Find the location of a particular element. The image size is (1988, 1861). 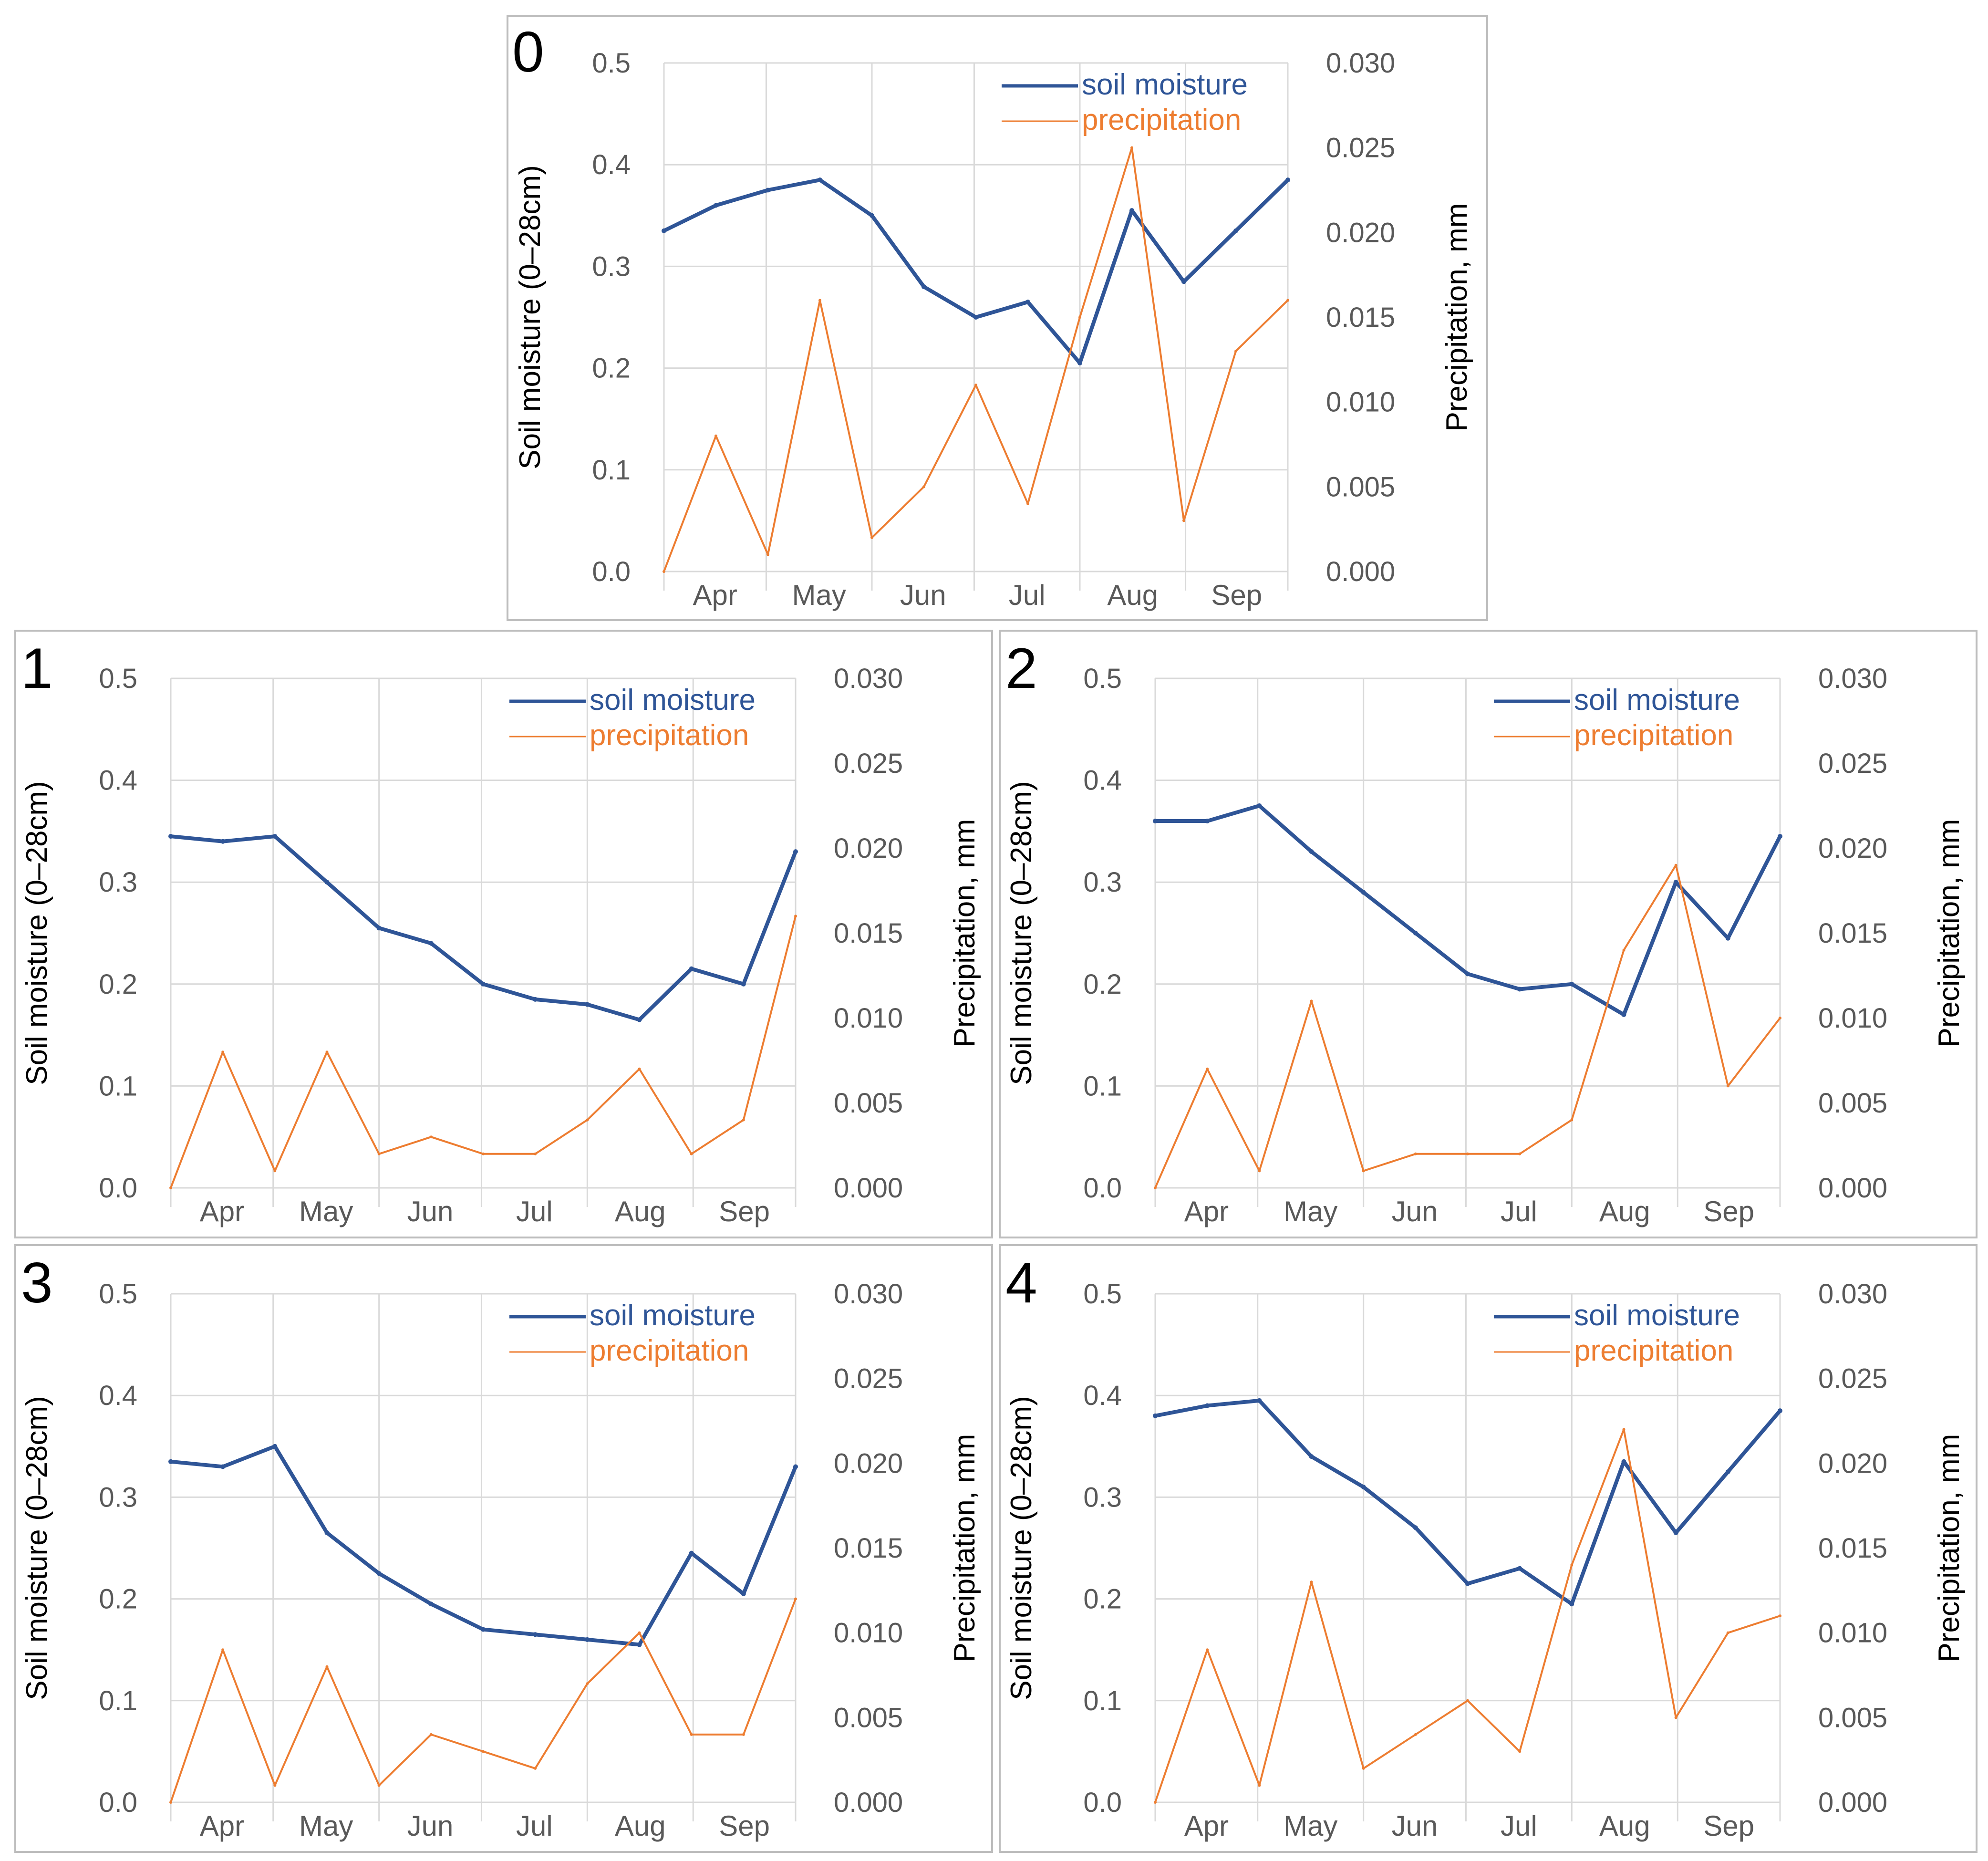

soil-moisture-line is located at coordinates (484, 928).